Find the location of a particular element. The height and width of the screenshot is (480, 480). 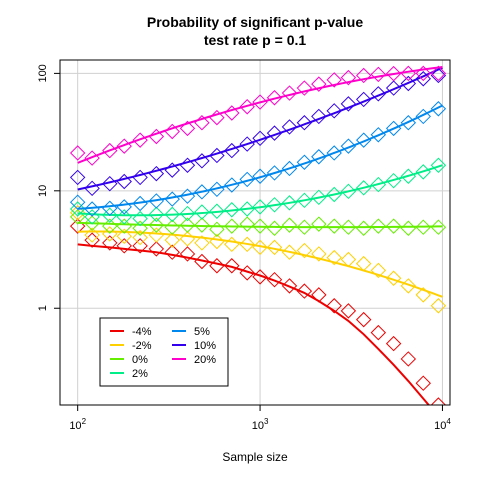

legend-label: 10% is located at coordinates (205, 346).